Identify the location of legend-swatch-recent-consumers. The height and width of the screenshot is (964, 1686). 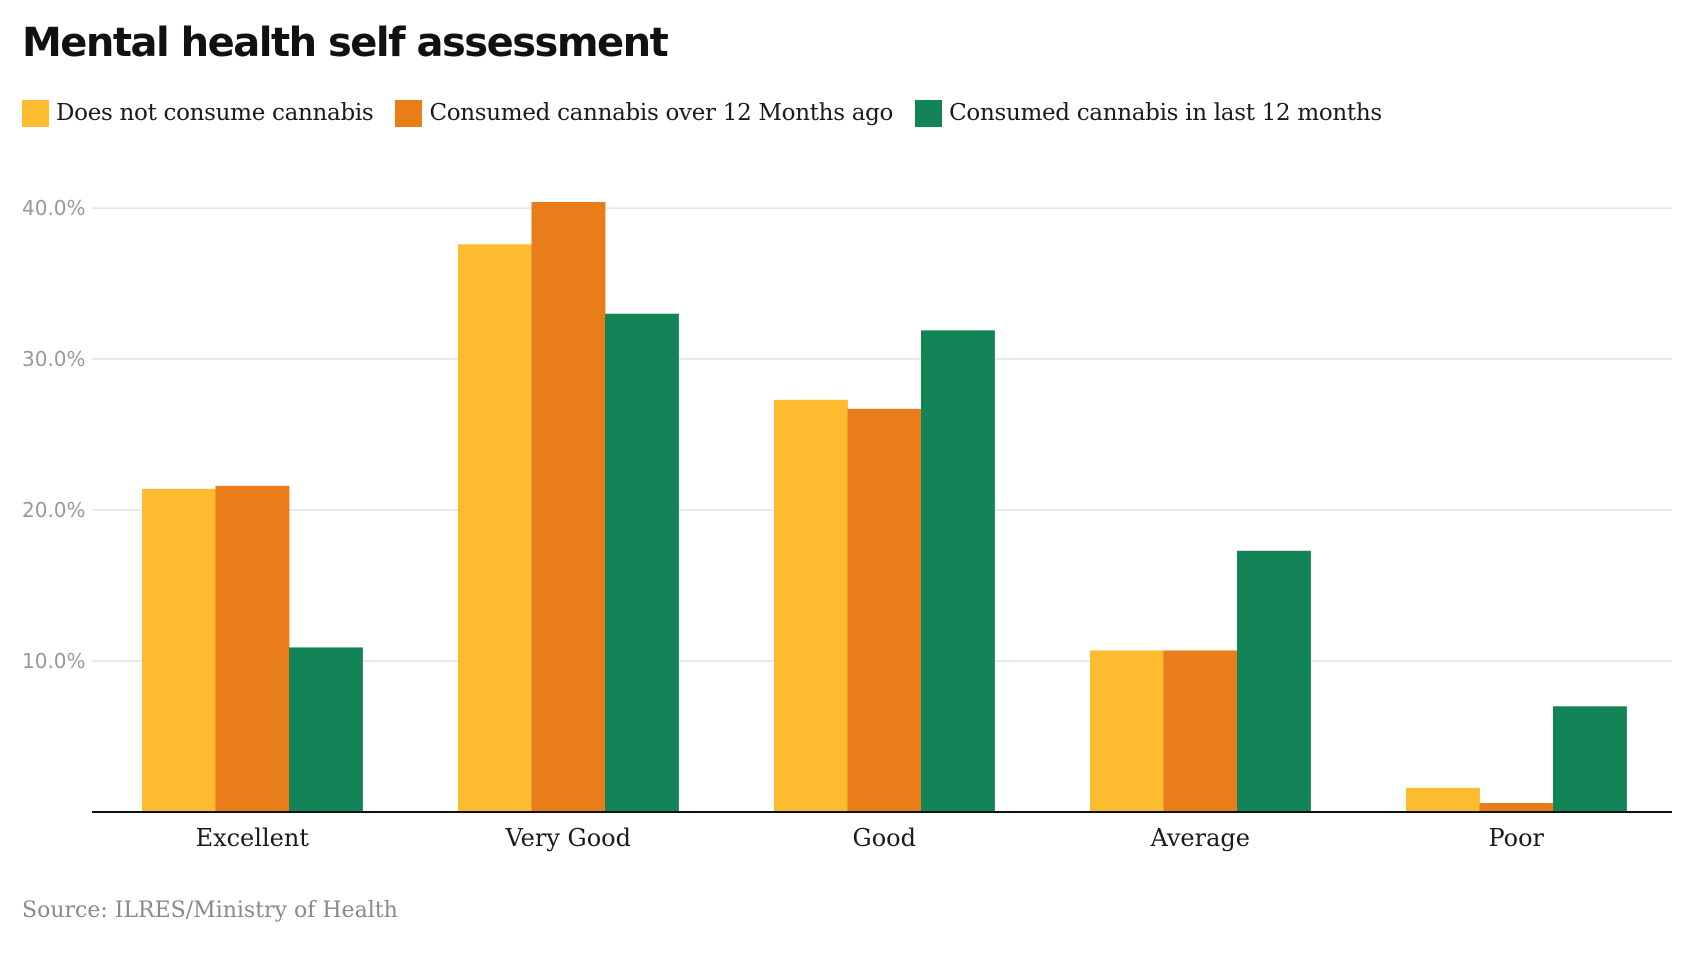
(929, 113).